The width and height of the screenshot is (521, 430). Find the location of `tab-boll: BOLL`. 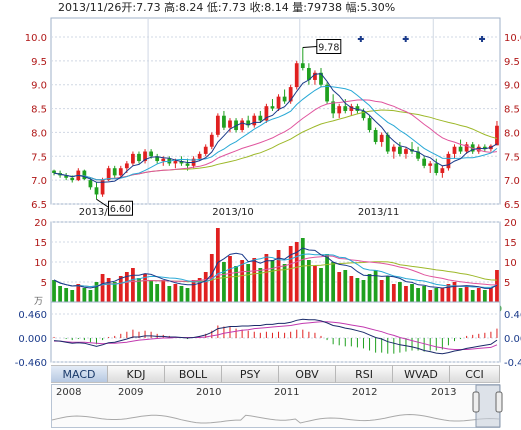

tab-boll: BOLL is located at coordinates (193, 374).